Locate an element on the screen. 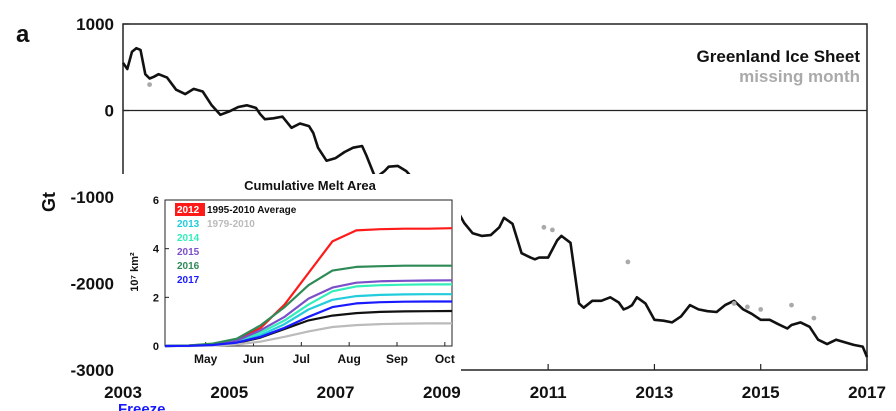 The image size is (896, 411). legend-label-missing-month: missing month is located at coordinates (799, 76).